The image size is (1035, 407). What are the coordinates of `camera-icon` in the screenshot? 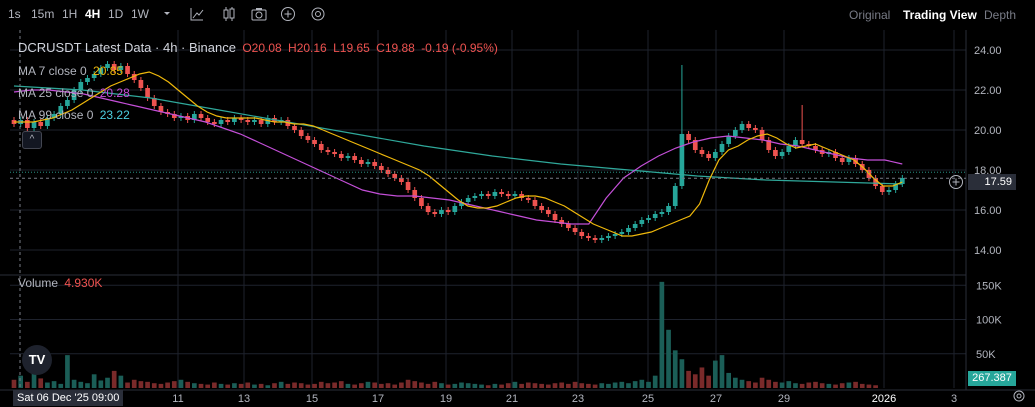 It's located at (259, 14).